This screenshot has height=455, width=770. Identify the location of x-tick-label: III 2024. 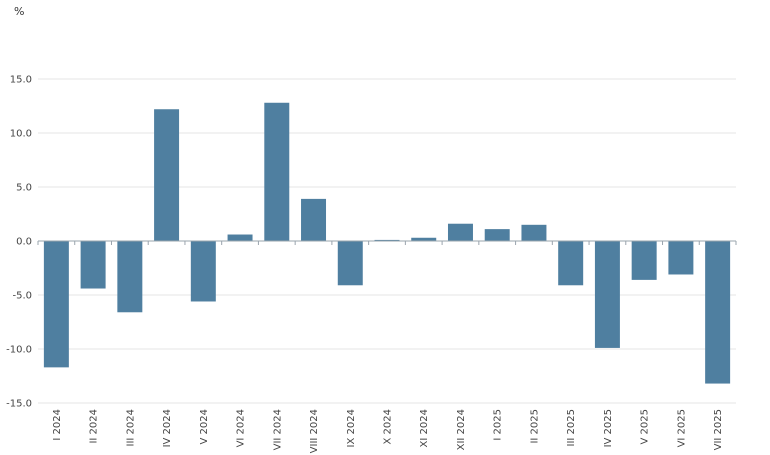
(130, 427).